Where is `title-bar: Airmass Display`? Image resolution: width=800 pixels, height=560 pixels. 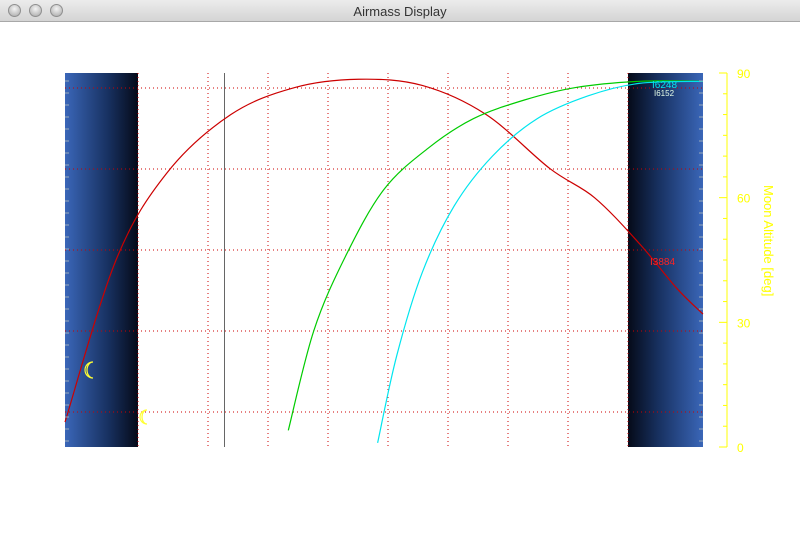 title-bar: Airmass Display is located at coordinates (400, 11).